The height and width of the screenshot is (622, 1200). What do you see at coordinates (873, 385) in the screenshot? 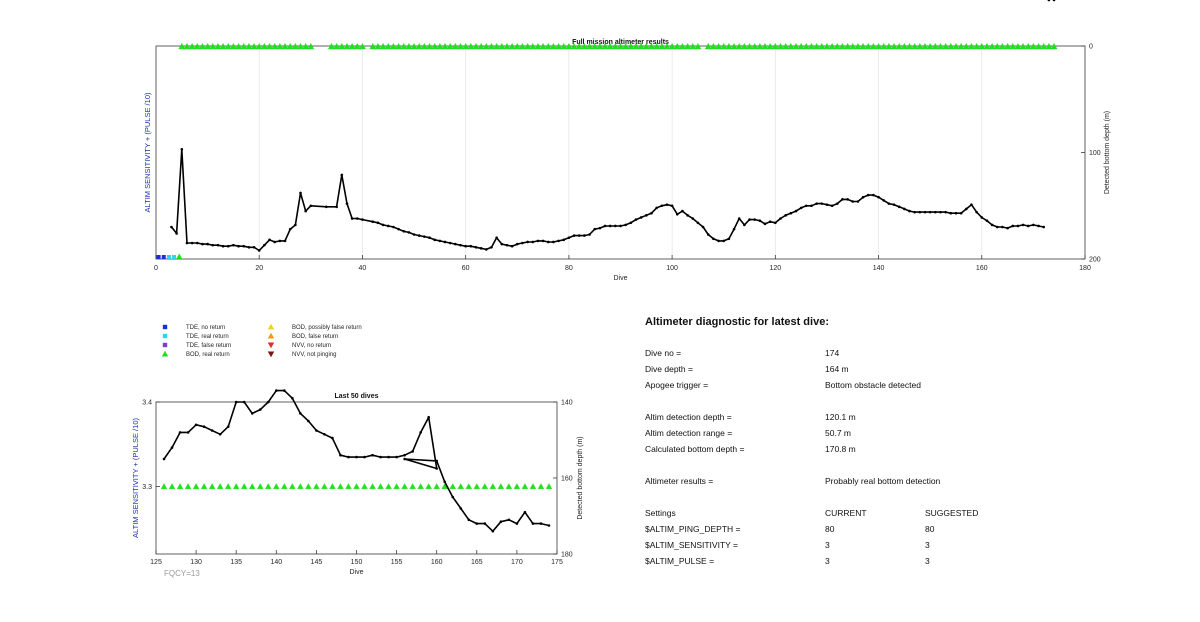
I see `diag-value-apogee-trigger: Bottom obstacle detected` at bounding box center [873, 385].